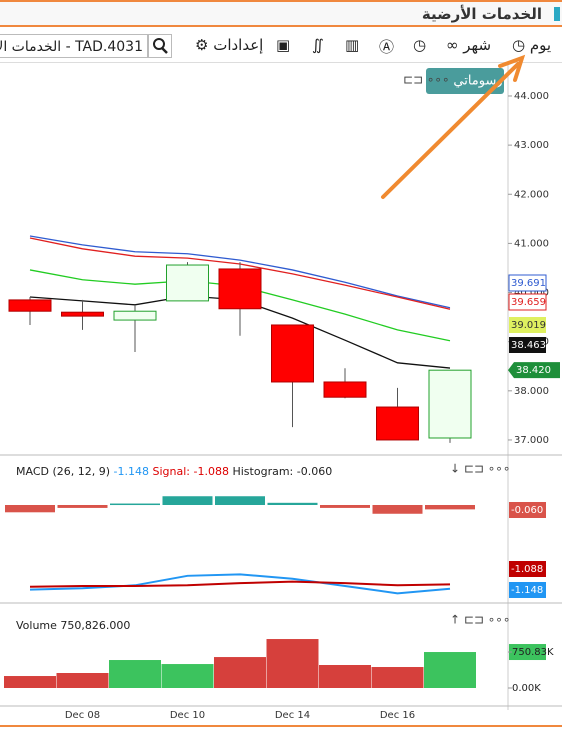  What do you see at coordinates (477, 45) in the screenshot?
I see `month-label: شهر` at bounding box center [477, 45].